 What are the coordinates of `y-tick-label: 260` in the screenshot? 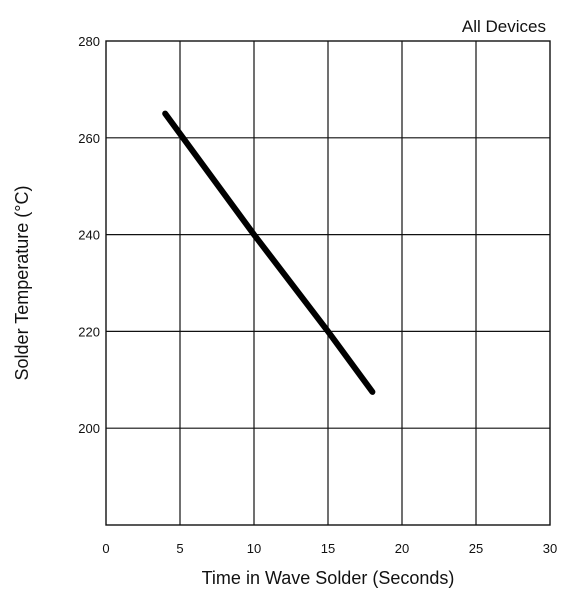 It's located at (89, 138).